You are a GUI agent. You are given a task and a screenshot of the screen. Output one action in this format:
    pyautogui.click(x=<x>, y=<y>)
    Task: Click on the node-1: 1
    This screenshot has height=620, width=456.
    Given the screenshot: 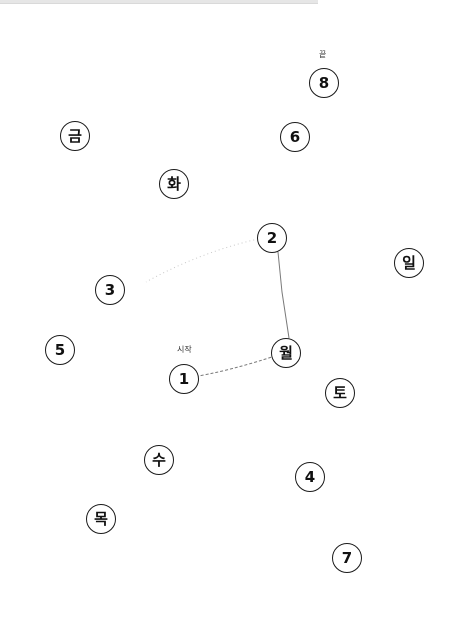 What is the action you would take?
    pyautogui.click(x=184, y=379)
    